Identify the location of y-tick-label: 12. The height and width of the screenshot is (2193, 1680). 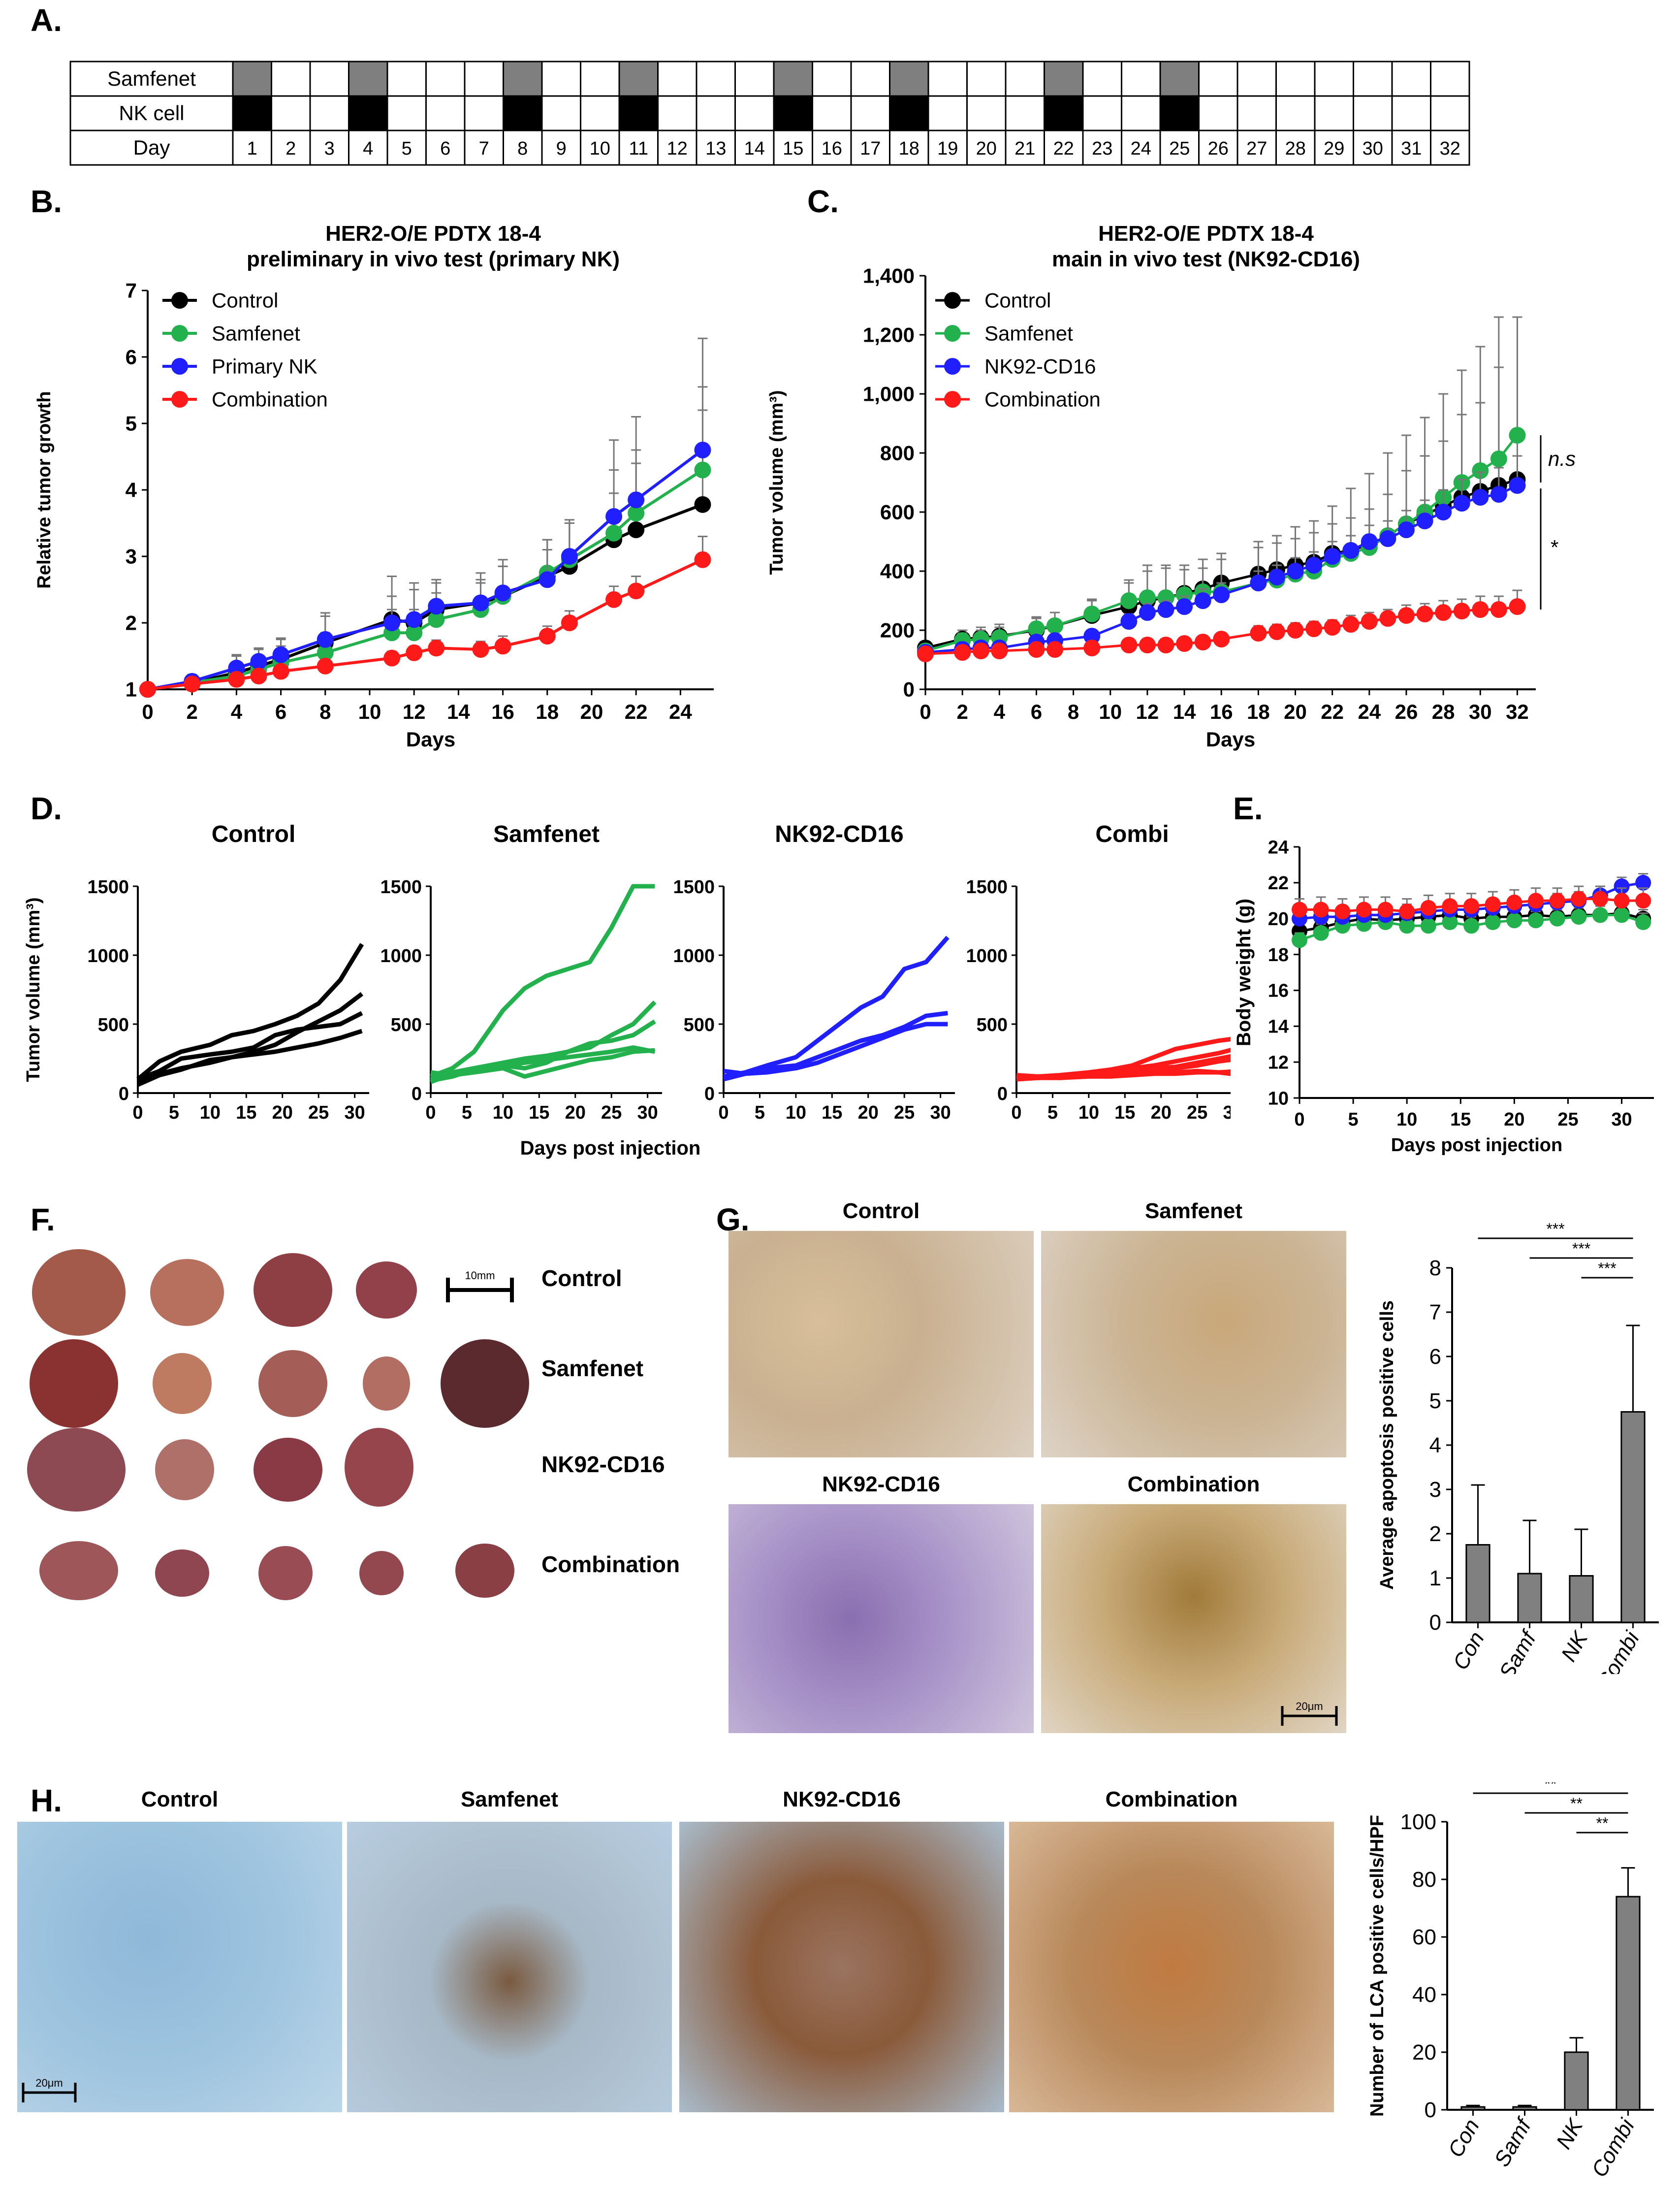
(1279, 1062).